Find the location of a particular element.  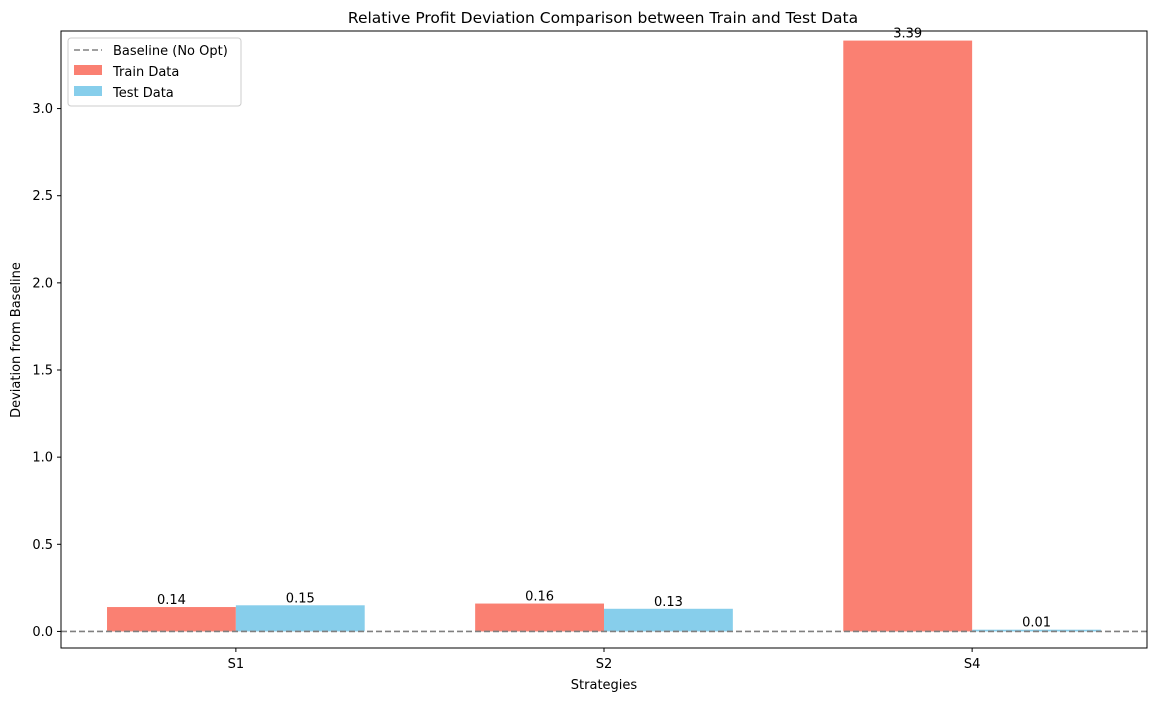

y-tick-label-0: 0.0 is located at coordinates (42, 632).